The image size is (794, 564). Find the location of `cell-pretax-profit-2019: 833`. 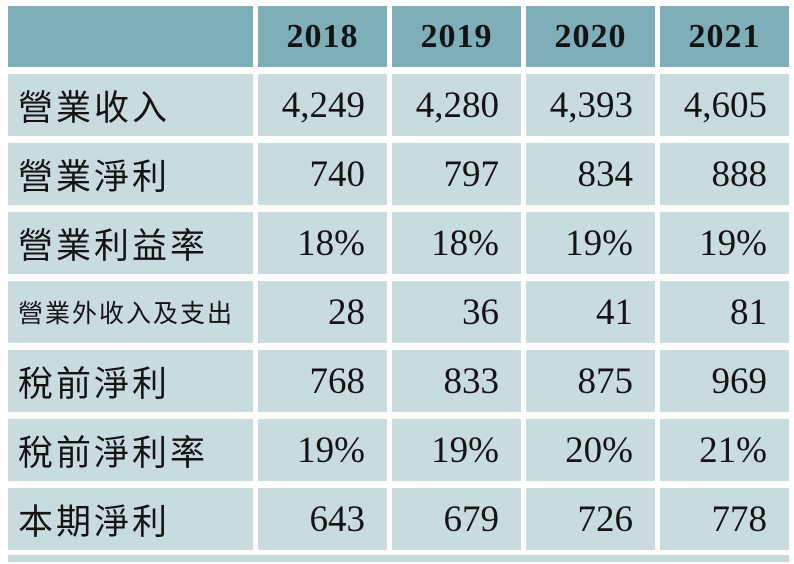

cell-pretax-profit-2019: 833 is located at coordinates (456, 381).